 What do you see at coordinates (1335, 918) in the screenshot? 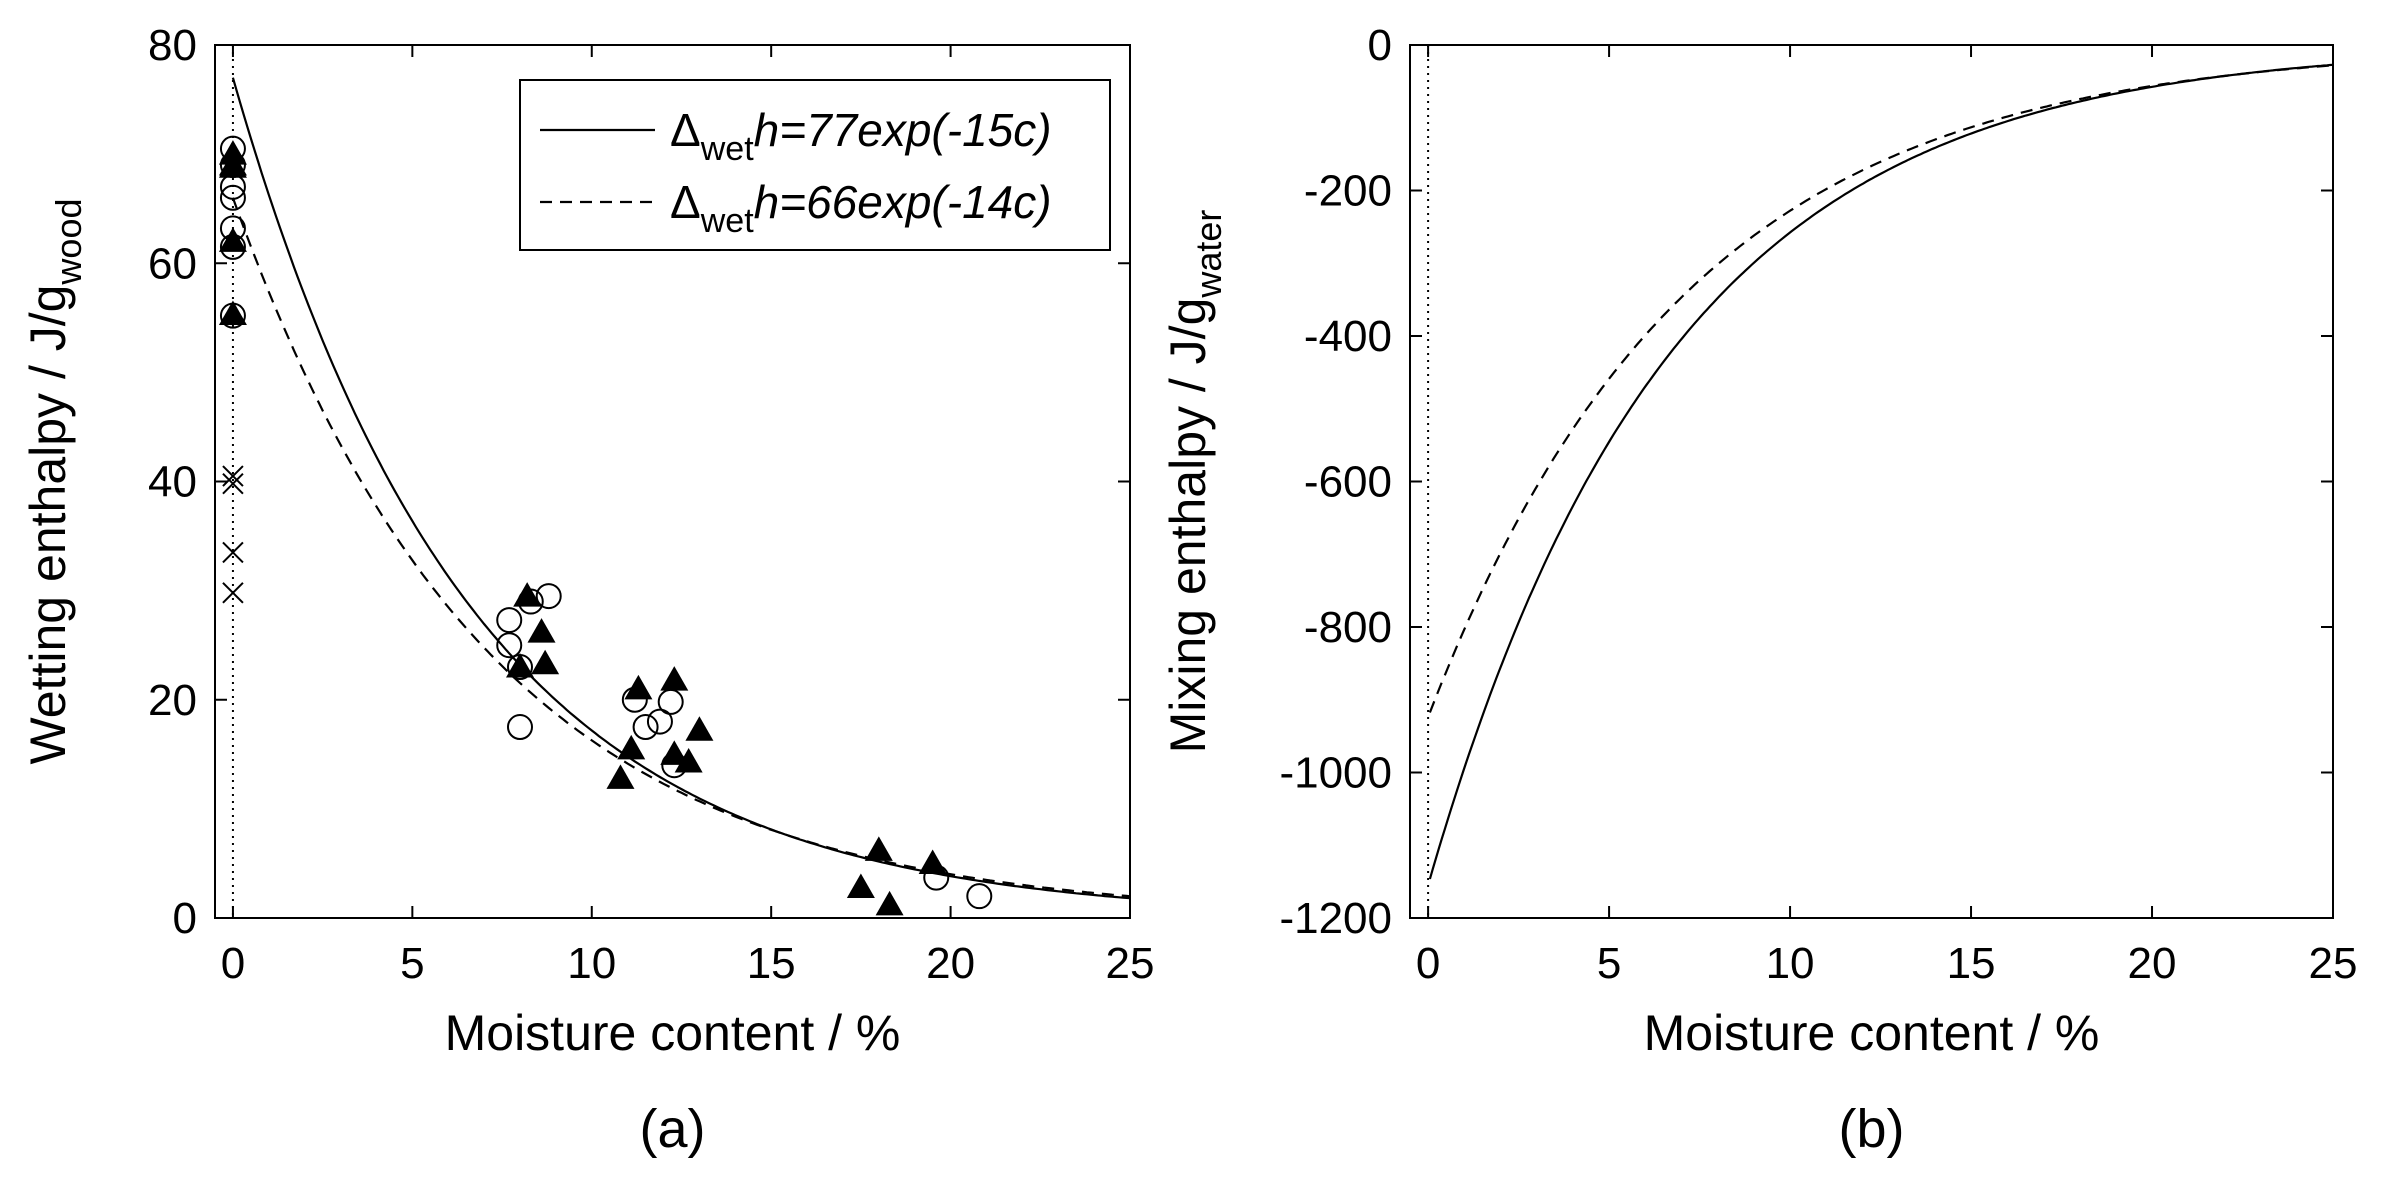
I see `y-tick-label: -1200` at bounding box center [1335, 918].